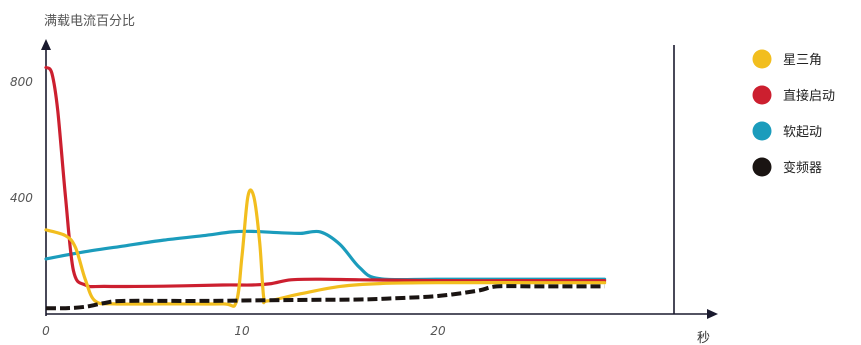  What do you see at coordinates (438, 331) in the screenshot?
I see `x-tick-label: 20` at bounding box center [438, 331].